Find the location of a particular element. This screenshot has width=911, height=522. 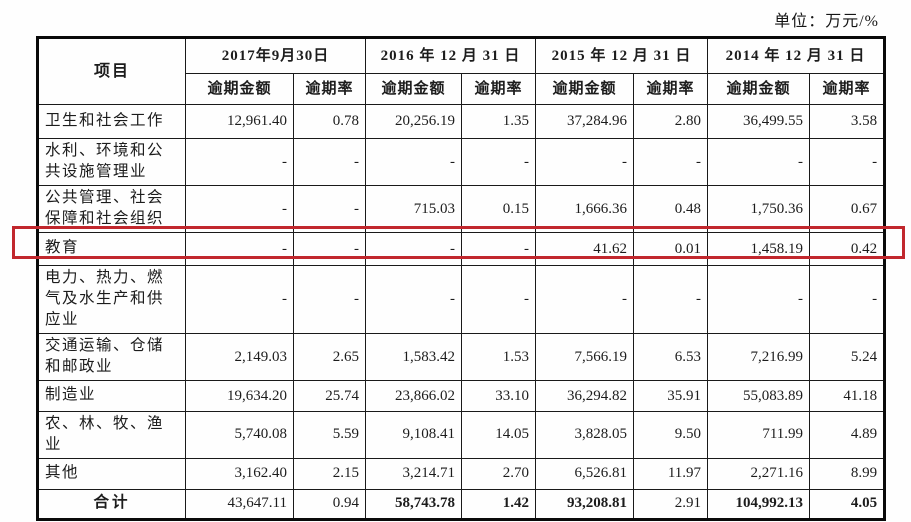

cell-value: 1,666.36 is located at coordinates (585, 208).